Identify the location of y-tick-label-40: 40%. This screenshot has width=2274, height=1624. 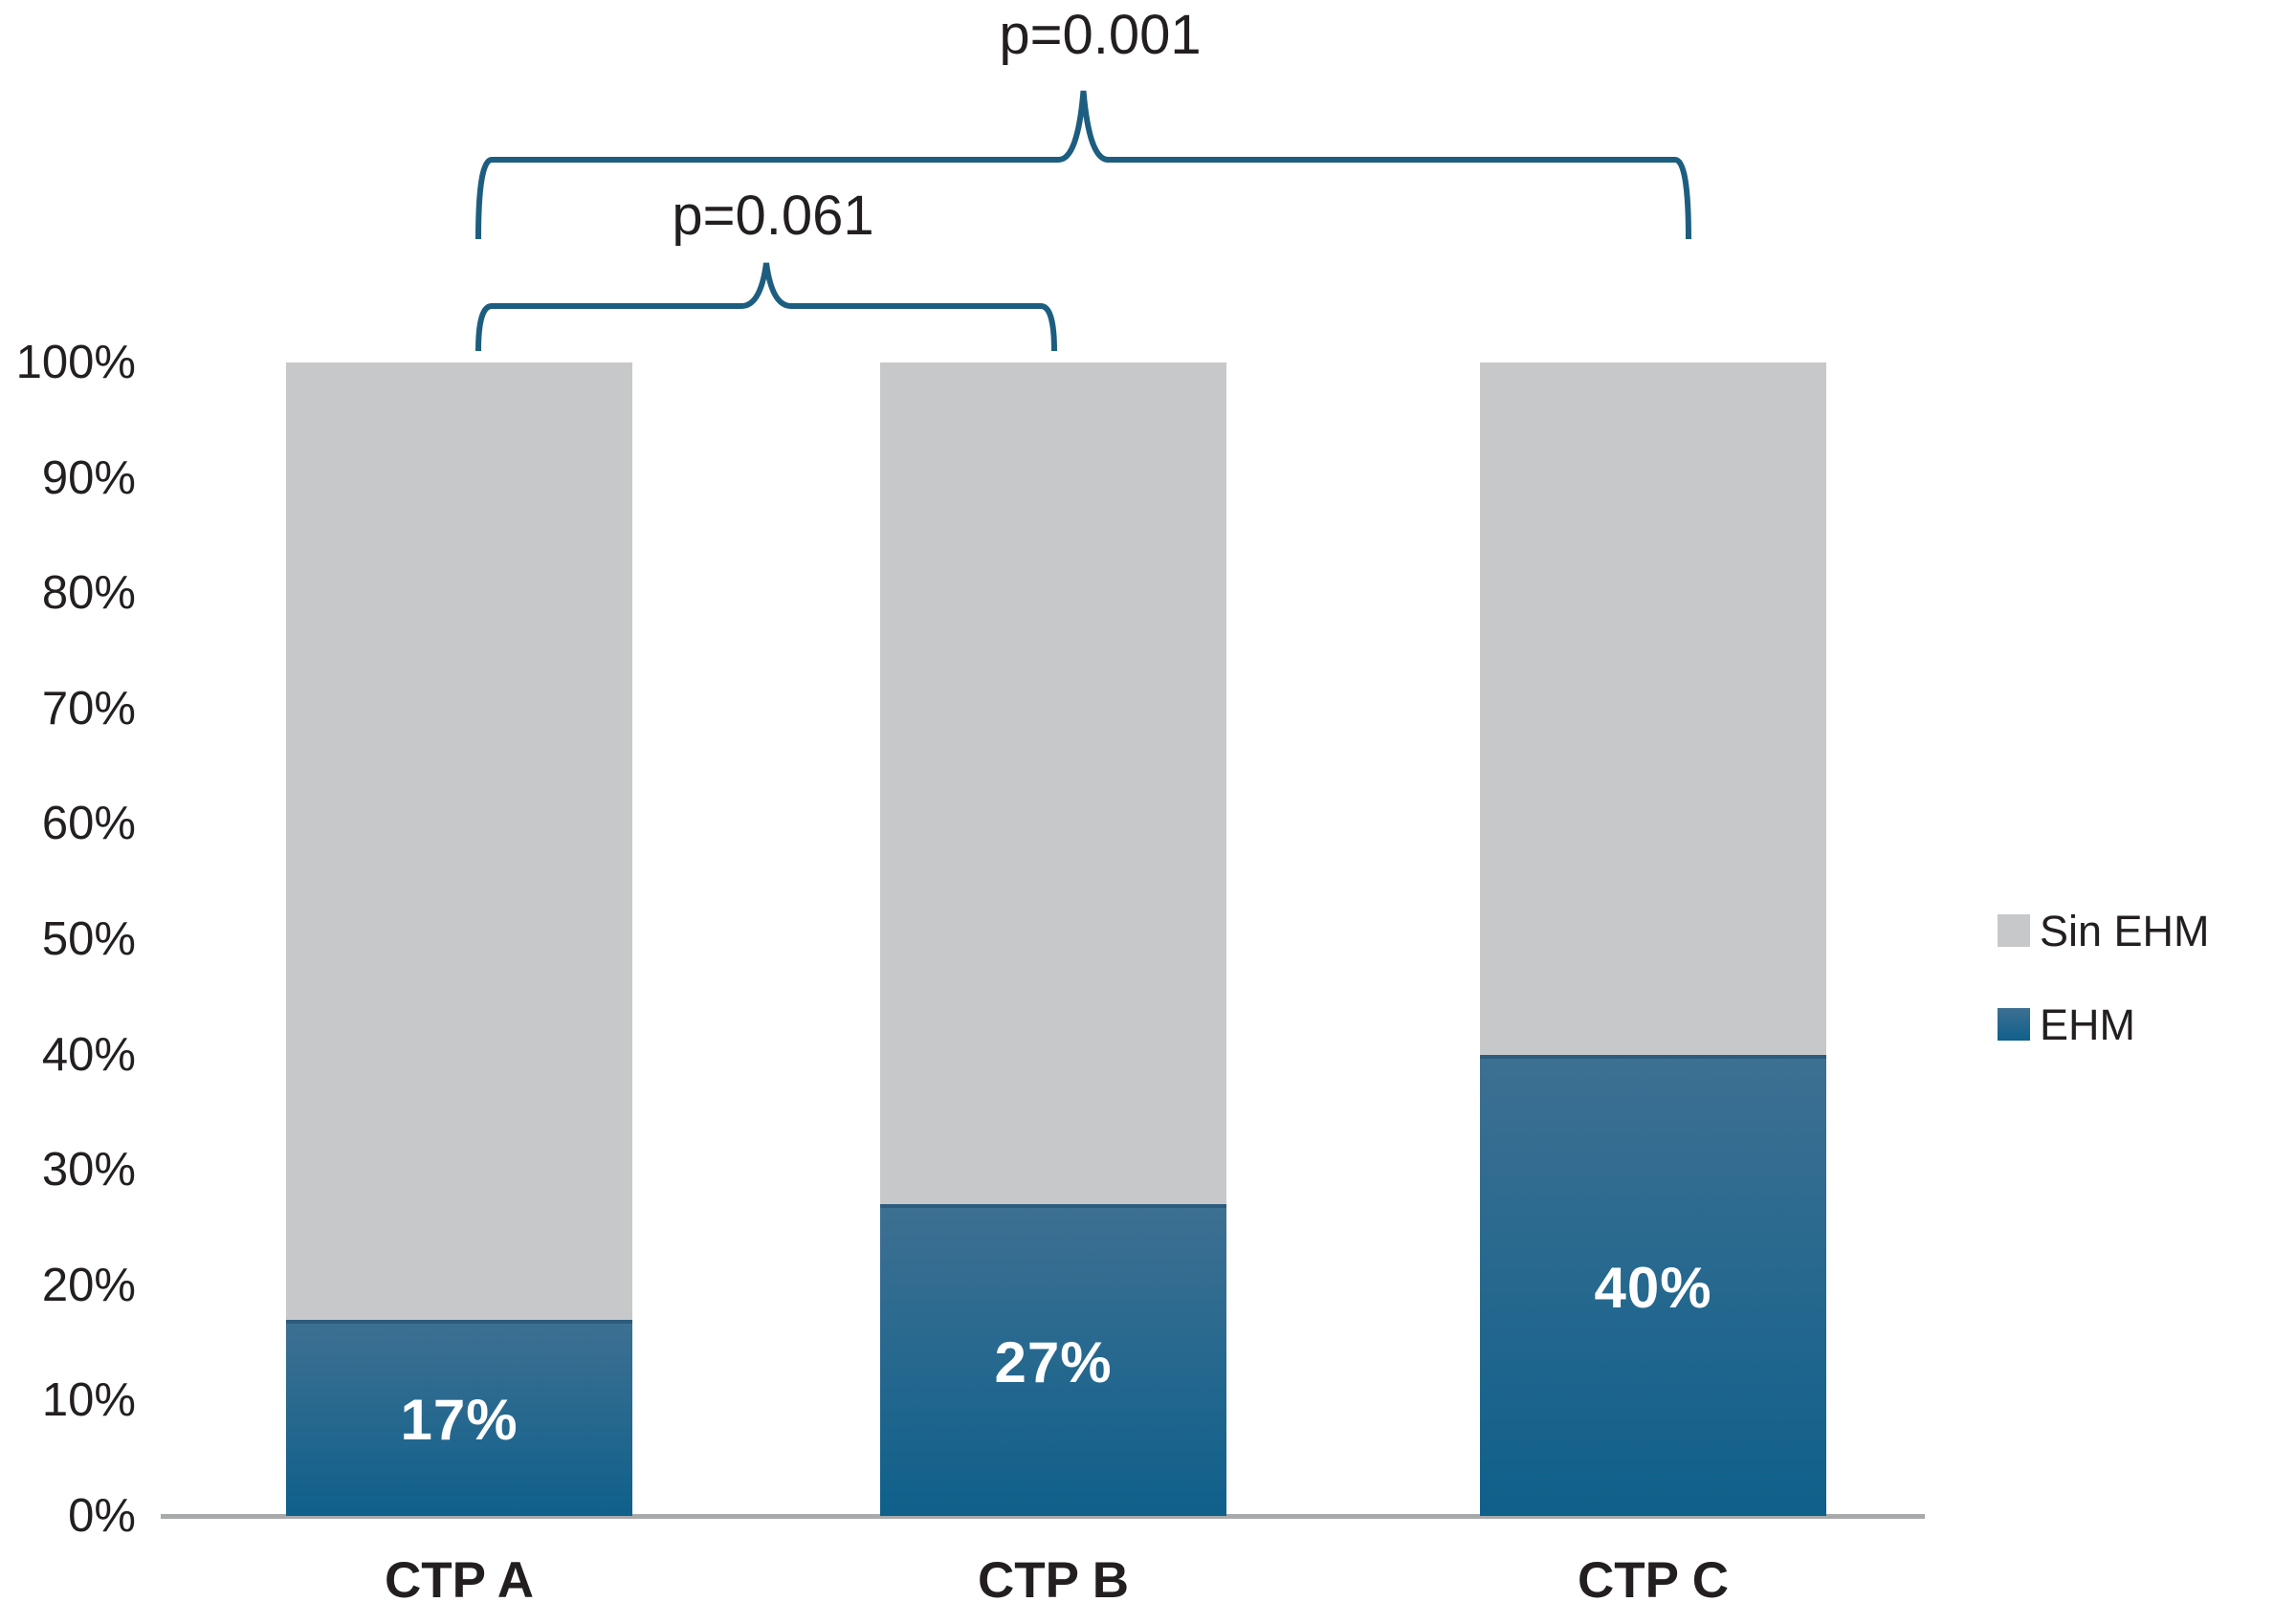
(88, 1055).